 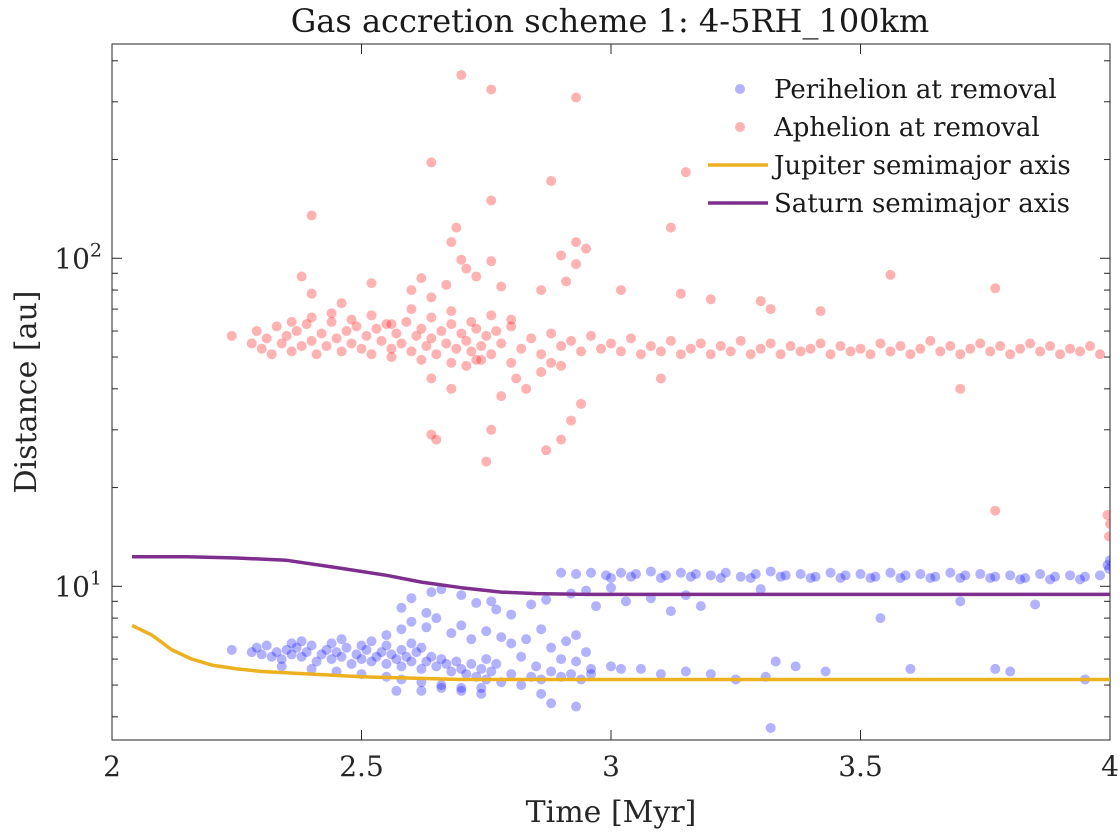 What do you see at coordinates (860, 766) in the screenshot?
I see `x-tick-label: 3.5` at bounding box center [860, 766].